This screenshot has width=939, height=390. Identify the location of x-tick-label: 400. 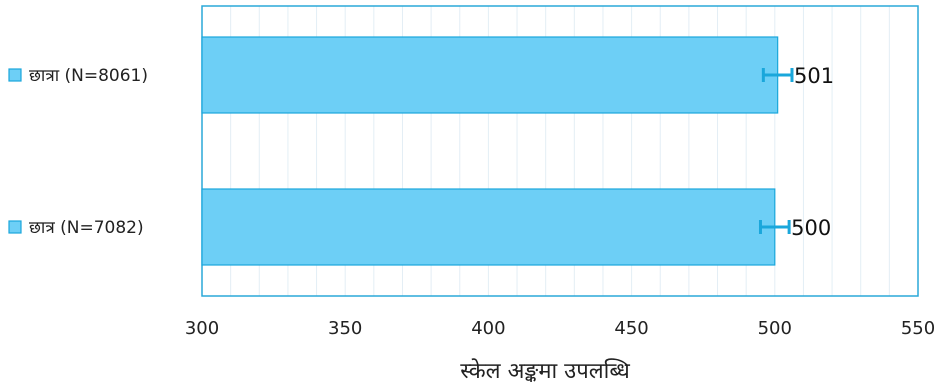
(488, 328).